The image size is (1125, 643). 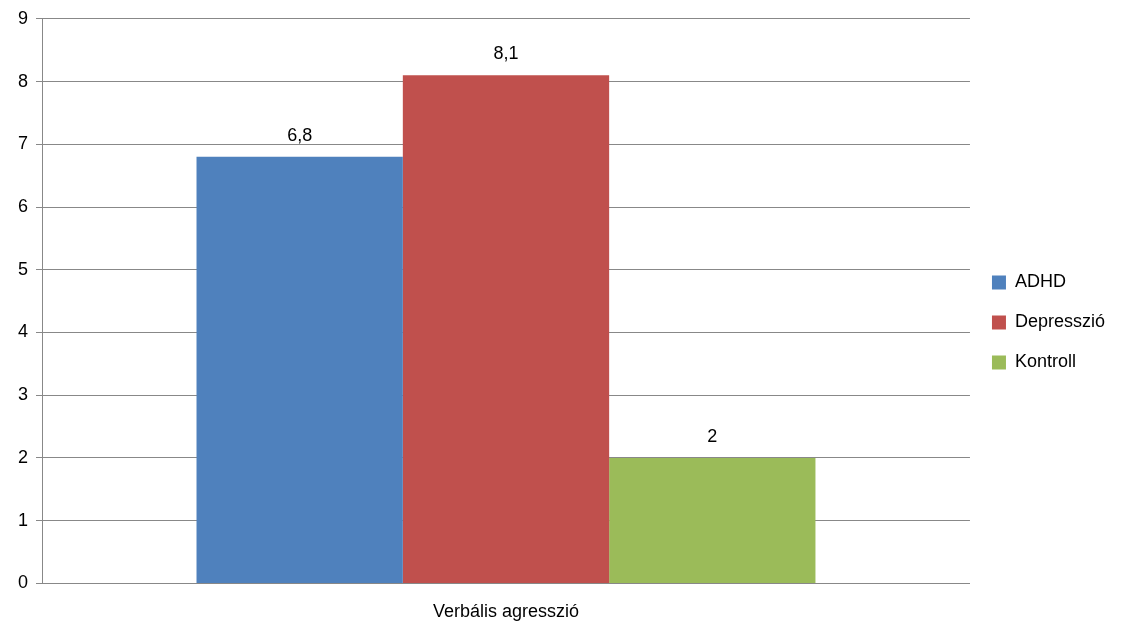 I want to click on data-label: 2, so click(x=712, y=435).